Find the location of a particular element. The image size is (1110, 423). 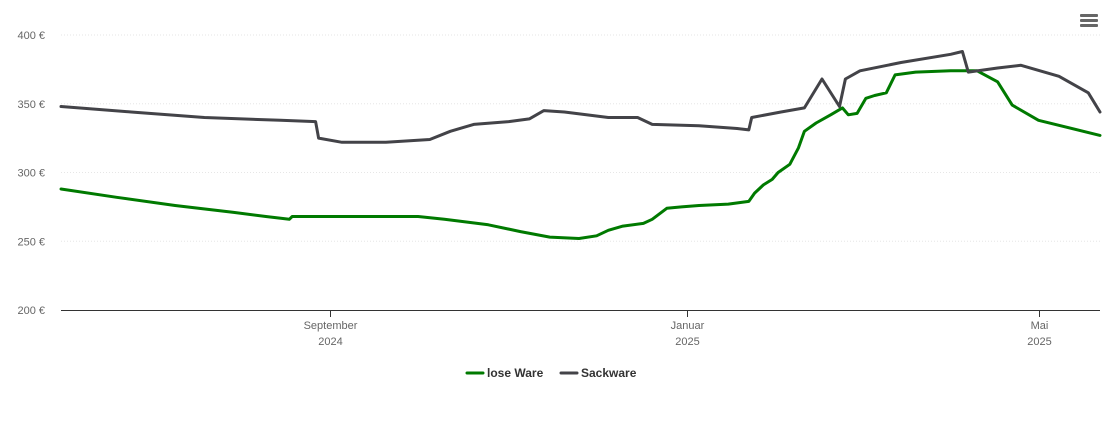

legend-label: lose Ware is located at coordinates (515, 373).